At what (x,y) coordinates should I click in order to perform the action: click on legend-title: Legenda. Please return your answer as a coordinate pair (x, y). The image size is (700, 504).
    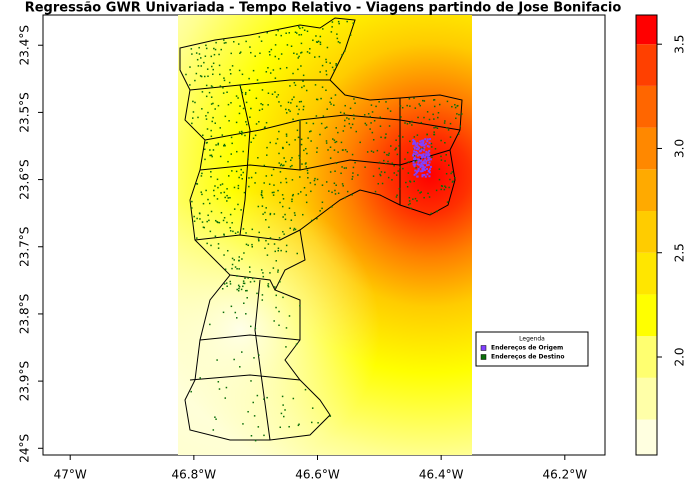
    Looking at the image, I should click on (532, 339).